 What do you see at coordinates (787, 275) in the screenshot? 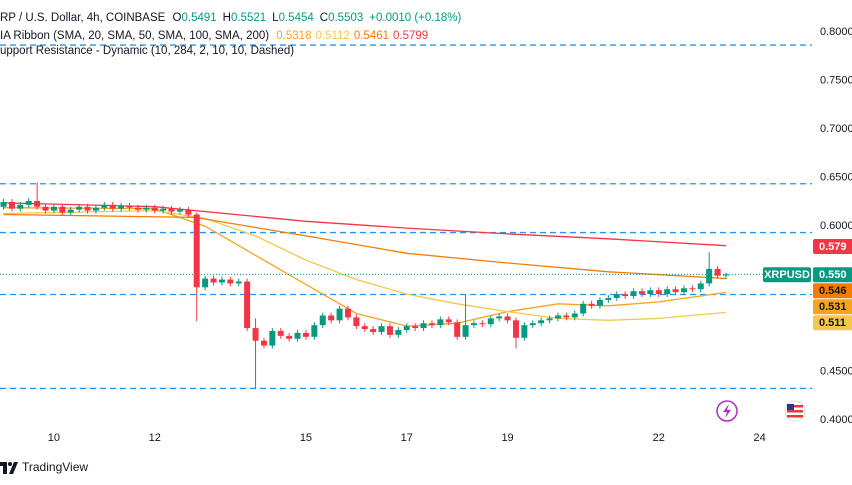
I see `symbol-tag-label: XRPUSD` at bounding box center [787, 275].